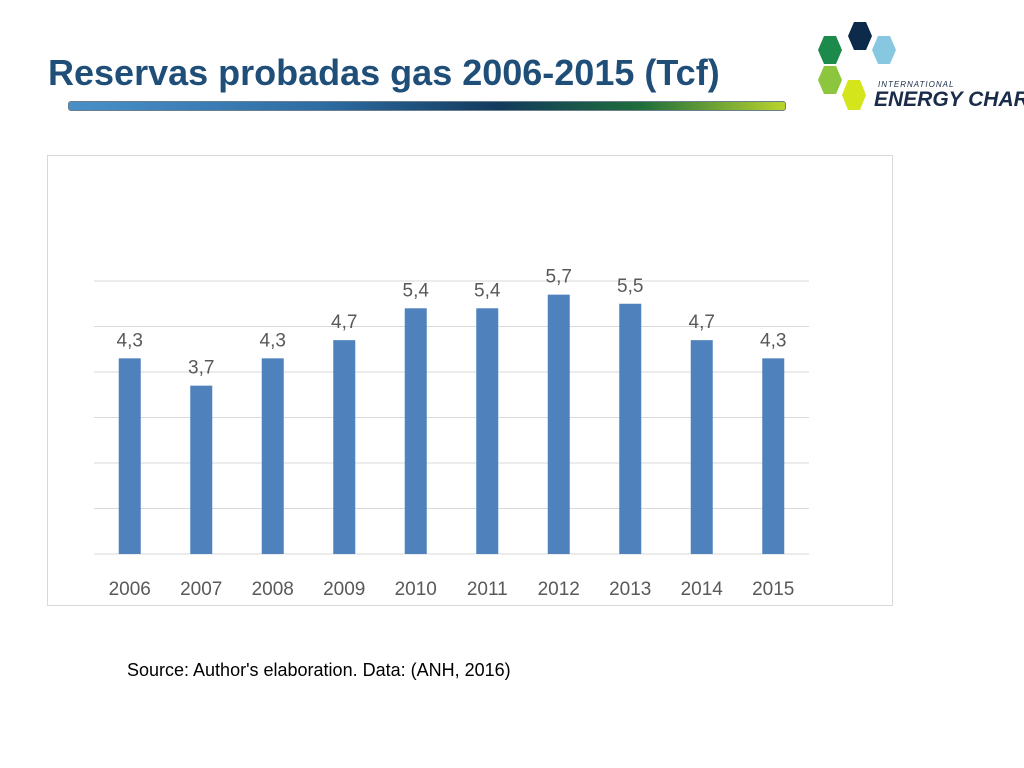 The height and width of the screenshot is (768, 1024). Describe the element at coordinates (487, 589) in the screenshot. I see `x-tick-label: 2011` at that location.